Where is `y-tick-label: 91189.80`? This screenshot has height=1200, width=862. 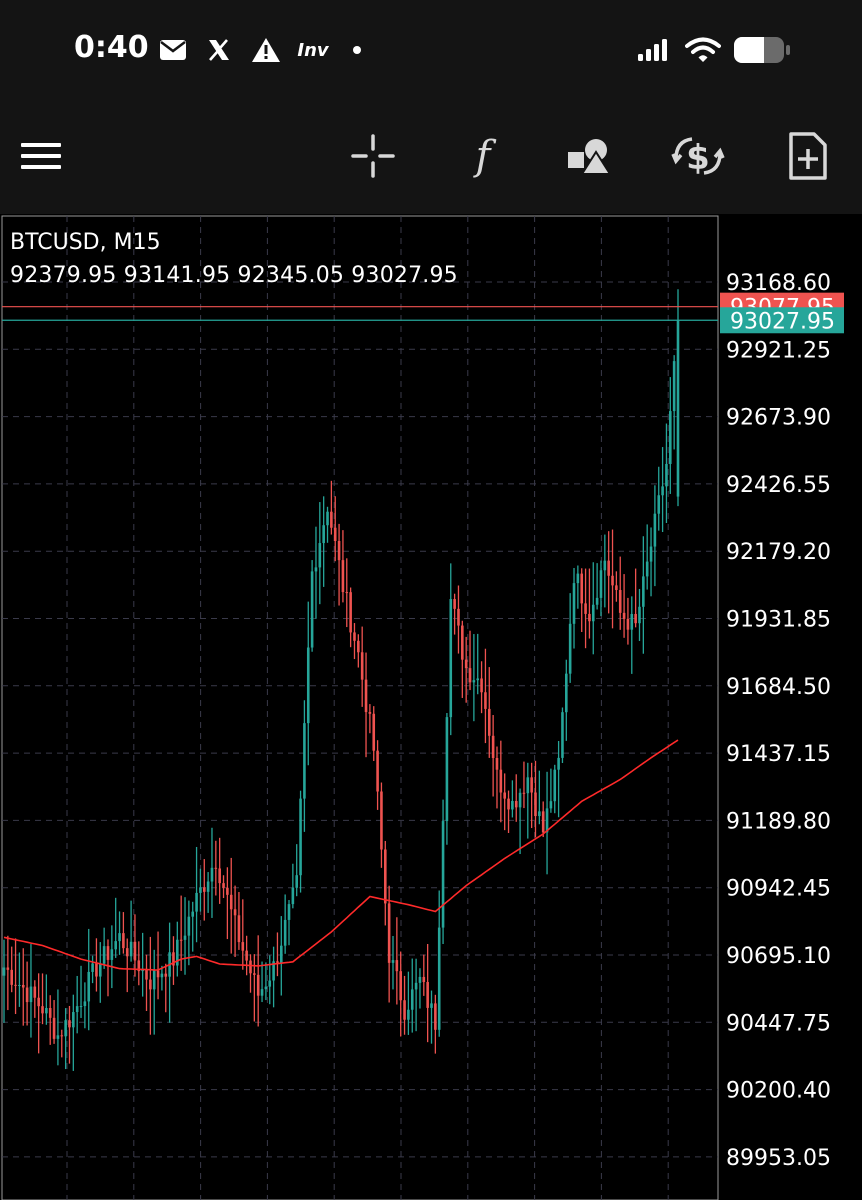 y-tick-label: 91189.80 is located at coordinates (778, 821).